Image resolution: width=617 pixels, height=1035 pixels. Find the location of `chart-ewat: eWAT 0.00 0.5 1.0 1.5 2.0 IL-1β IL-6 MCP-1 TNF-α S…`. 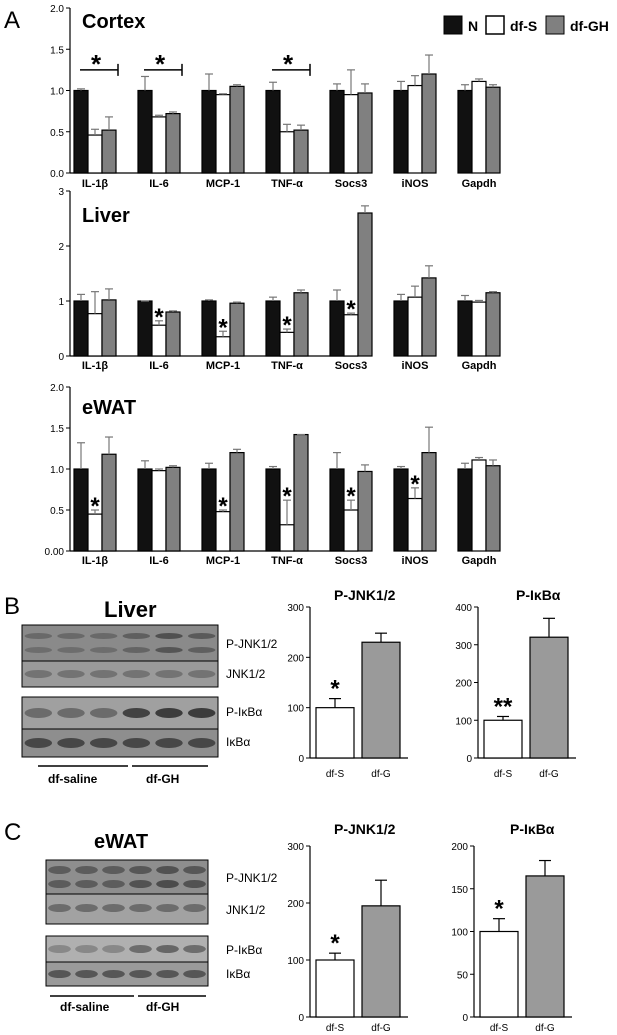

chart-ewat: eWAT 0.00 0.5 1.0 1.5 2.0 IL-1β IL-6 MCP-1 TNF-α S… is located at coordinates (273, 475).